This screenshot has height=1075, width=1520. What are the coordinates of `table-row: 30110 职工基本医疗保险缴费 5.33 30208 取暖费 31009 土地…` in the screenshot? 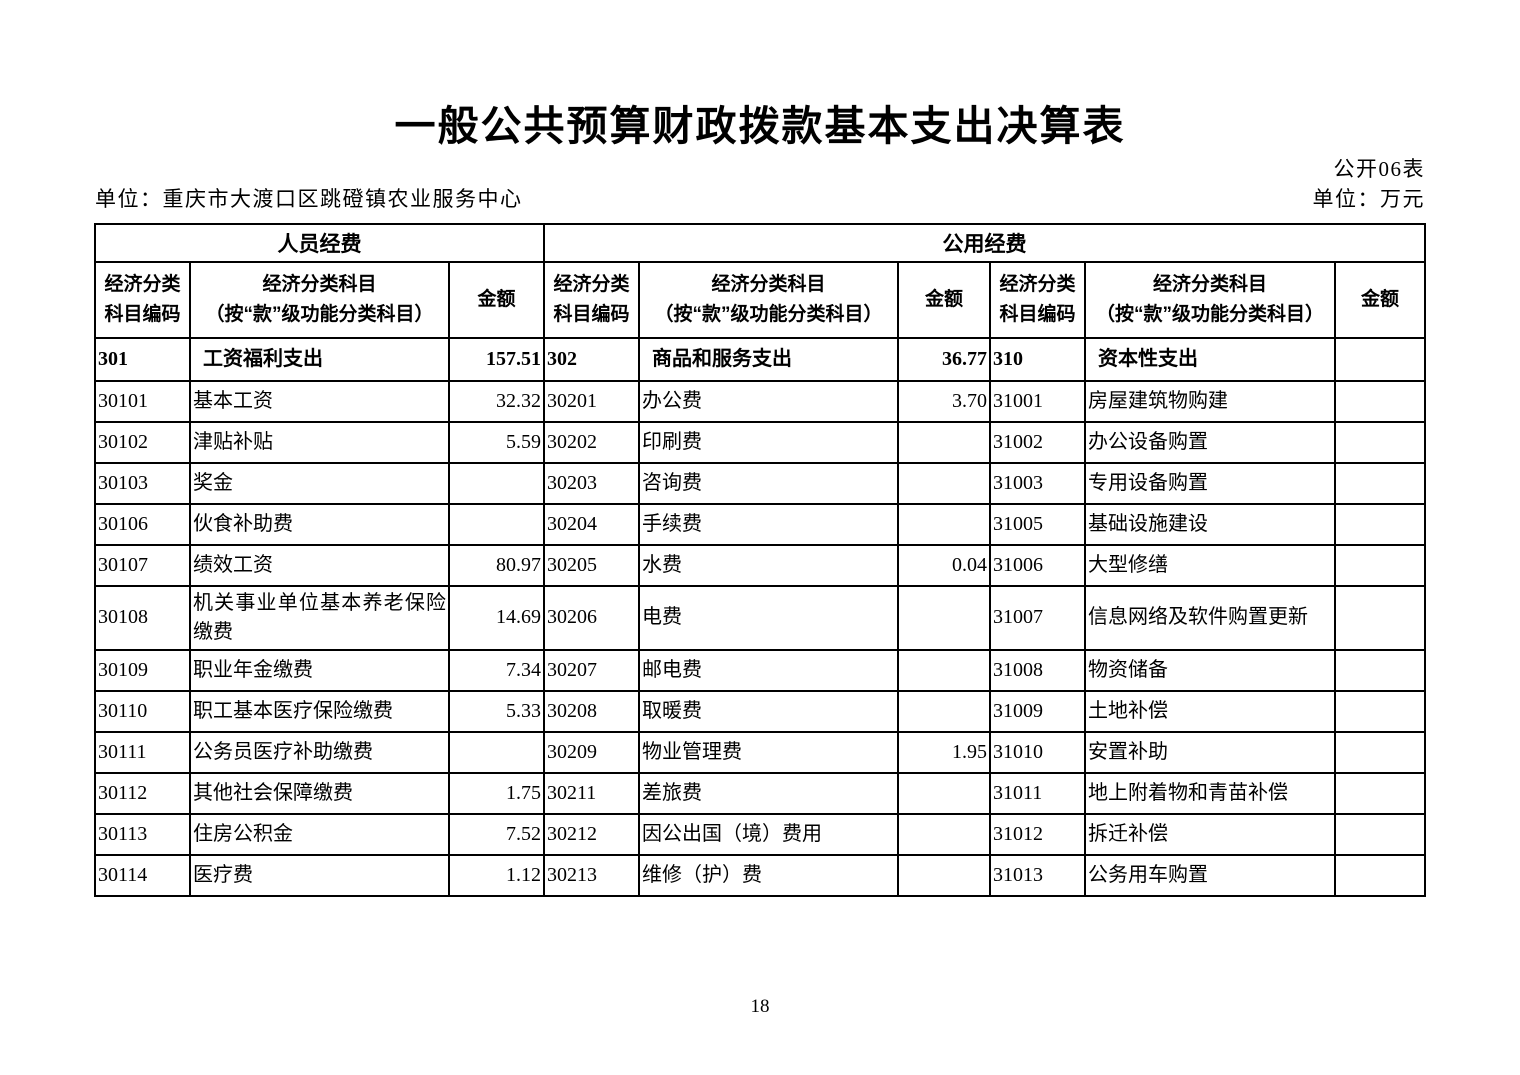 It's located at (760, 711).